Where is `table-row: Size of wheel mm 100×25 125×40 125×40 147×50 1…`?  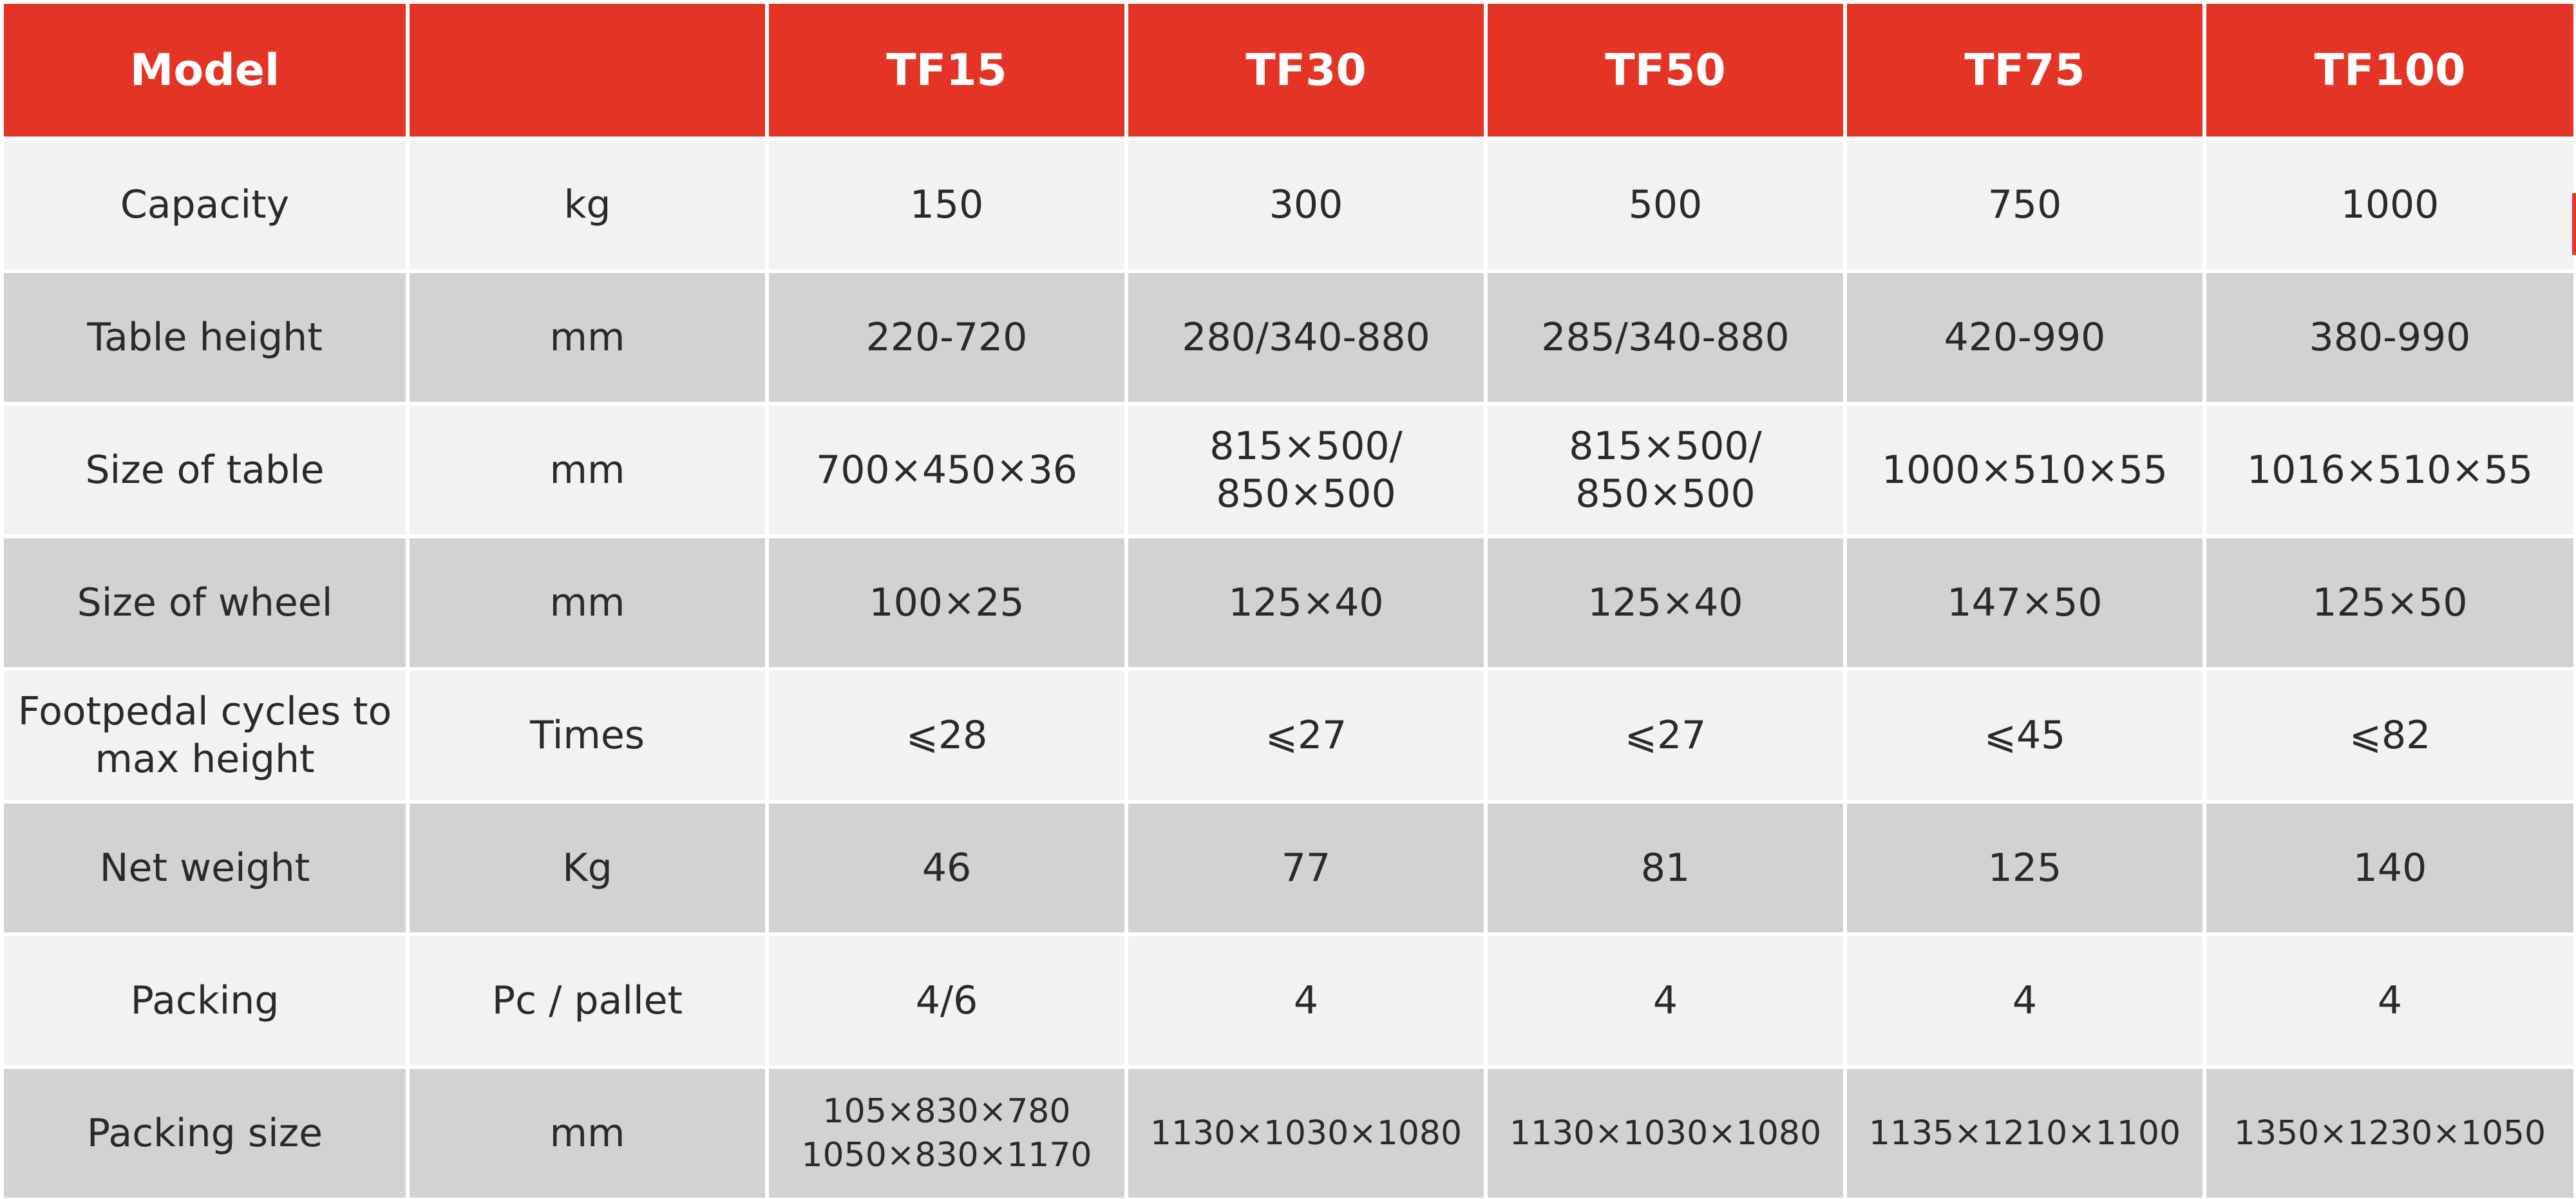
table-row: Size of wheel mm 100×25 125×40 125×40 147×50 1… is located at coordinates (1288, 602).